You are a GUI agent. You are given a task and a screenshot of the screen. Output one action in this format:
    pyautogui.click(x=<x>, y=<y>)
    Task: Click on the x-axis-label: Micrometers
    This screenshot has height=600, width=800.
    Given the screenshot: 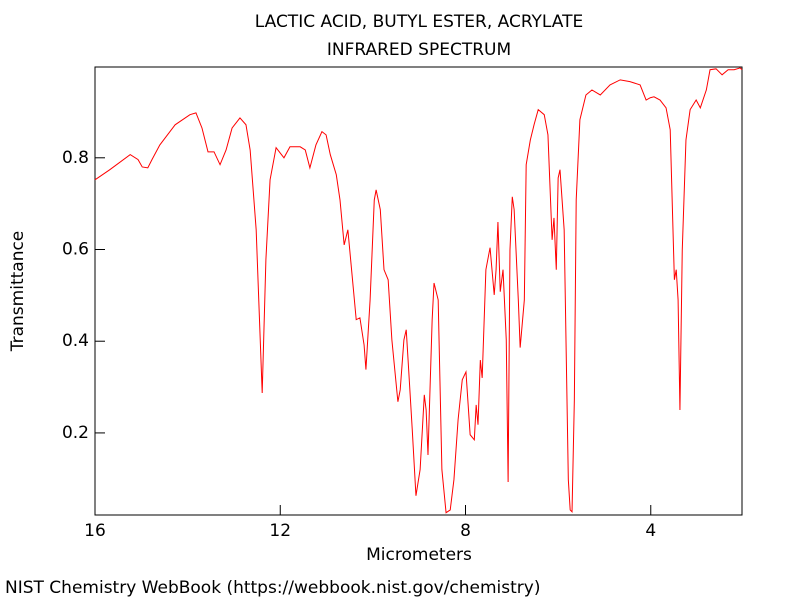 What is the action you would take?
    pyautogui.click(x=419, y=555)
    